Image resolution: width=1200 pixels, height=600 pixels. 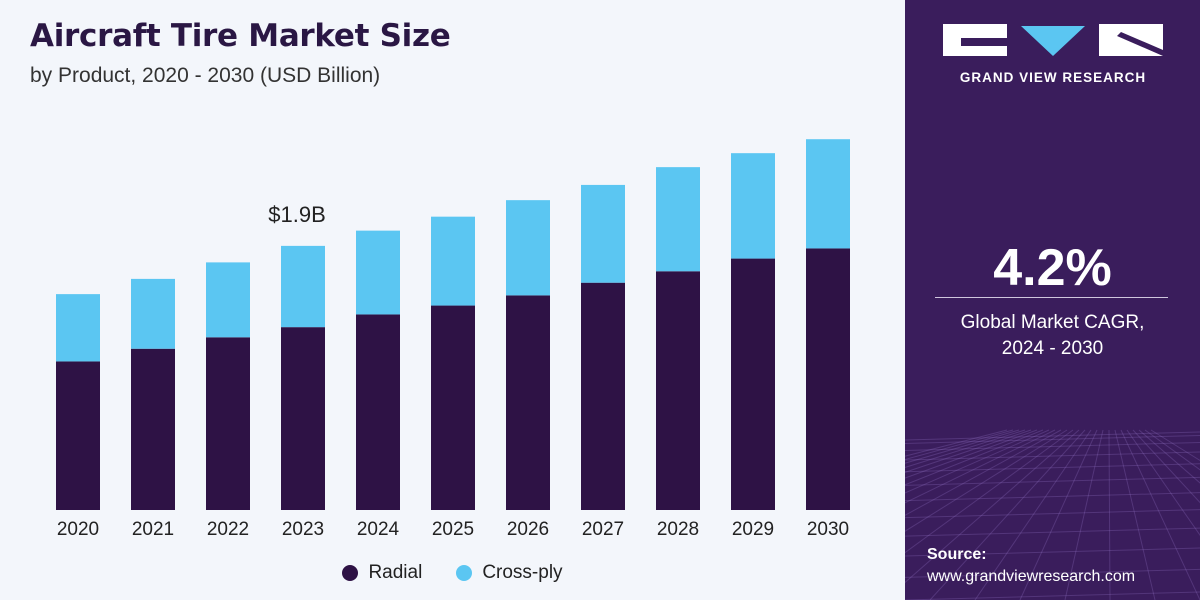 What do you see at coordinates (452, 573) in the screenshot?
I see `chart-legend: Radial Cross-ply` at bounding box center [452, 573].